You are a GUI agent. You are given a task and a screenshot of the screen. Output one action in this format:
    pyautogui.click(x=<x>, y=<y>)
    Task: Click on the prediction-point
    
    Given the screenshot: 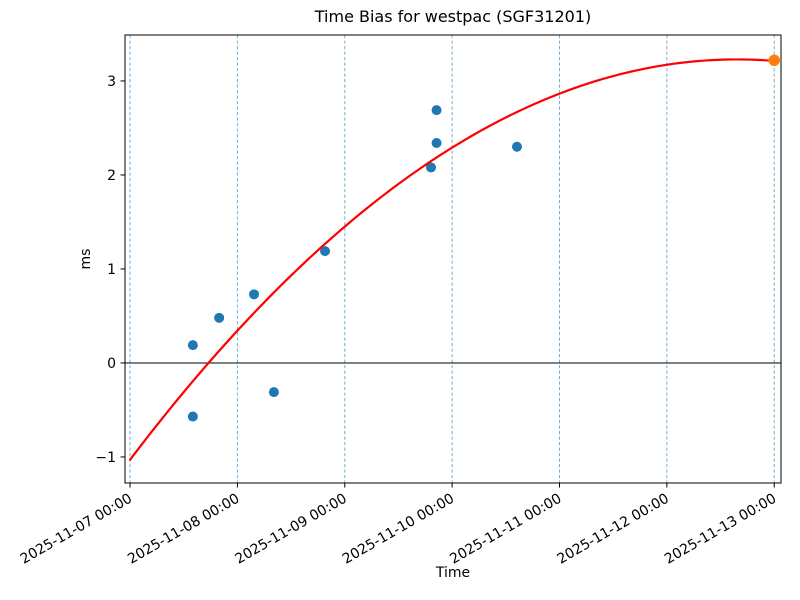 What is the action you would take?
    pyautogui.click(x=774, y=60)
    